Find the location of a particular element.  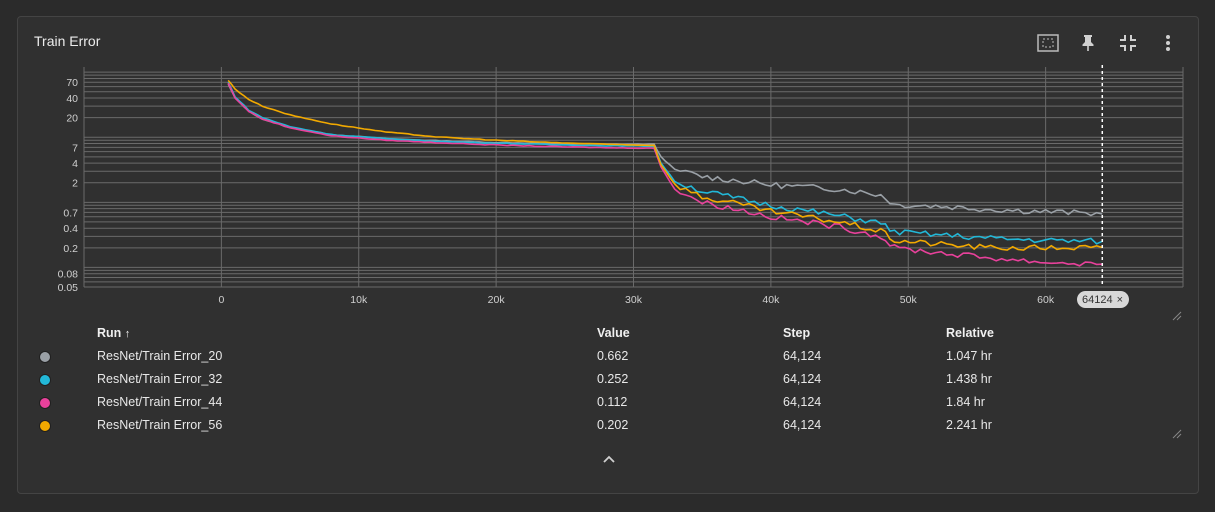

card-toolbar is located at coordinates (1108, 43).